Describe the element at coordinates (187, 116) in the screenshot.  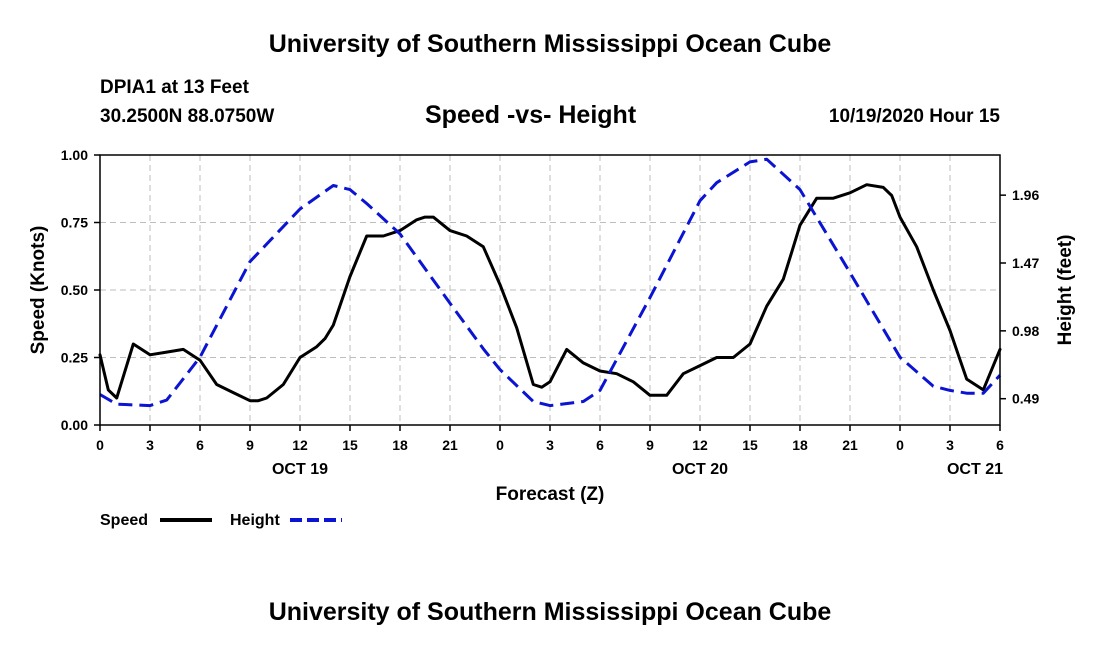
I see `coordinates-label: 30.2500N 88.0750W` at that location.